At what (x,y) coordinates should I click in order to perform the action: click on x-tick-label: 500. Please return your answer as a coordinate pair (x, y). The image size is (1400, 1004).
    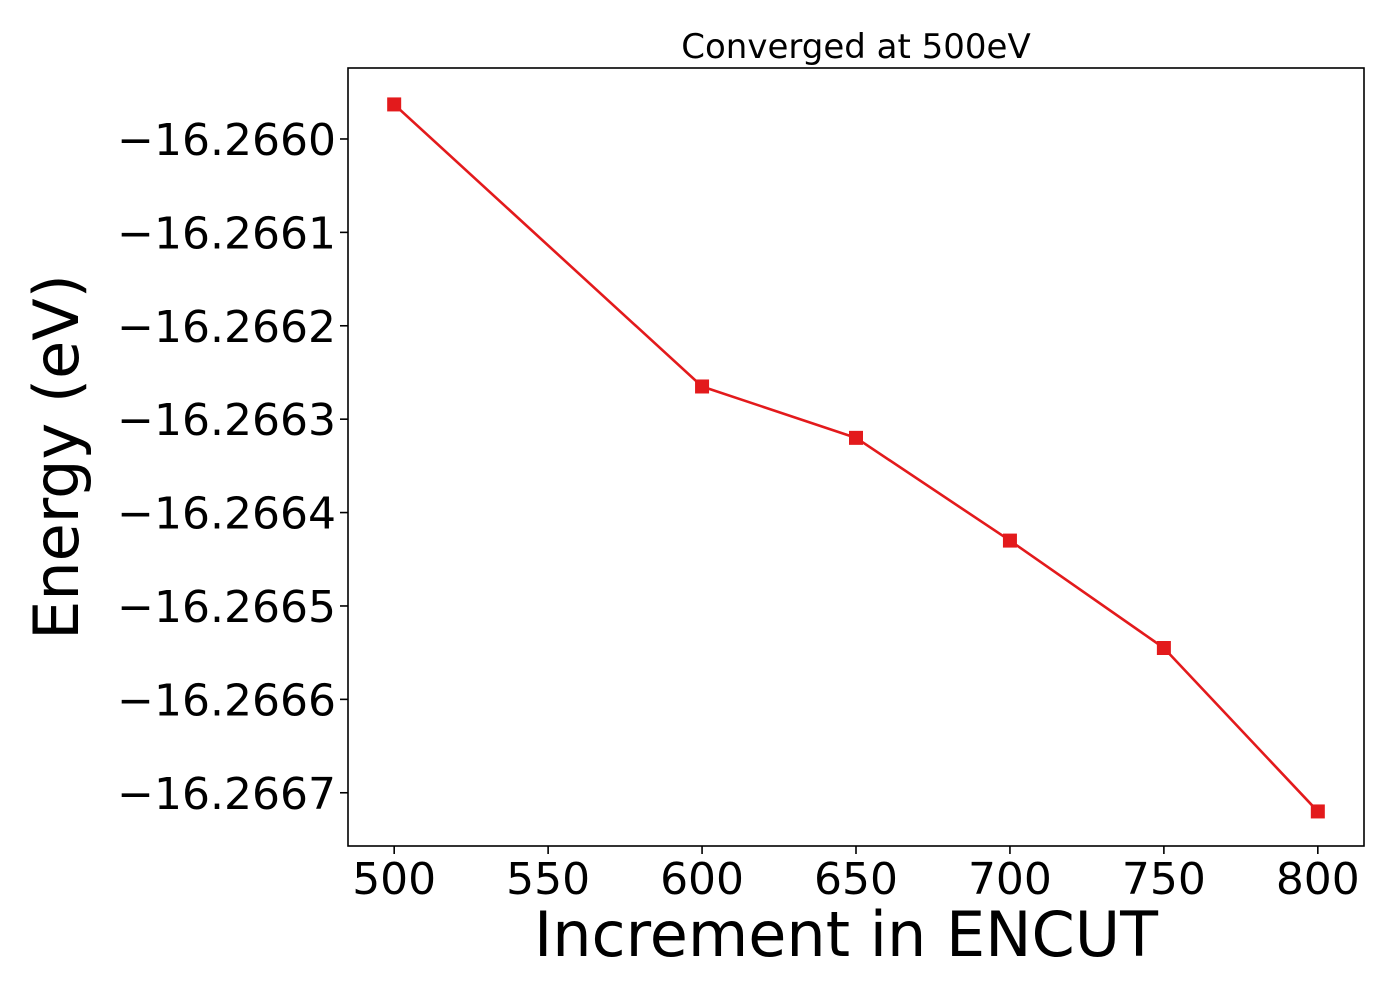
    Looking at the image, I should click on (394, 879).